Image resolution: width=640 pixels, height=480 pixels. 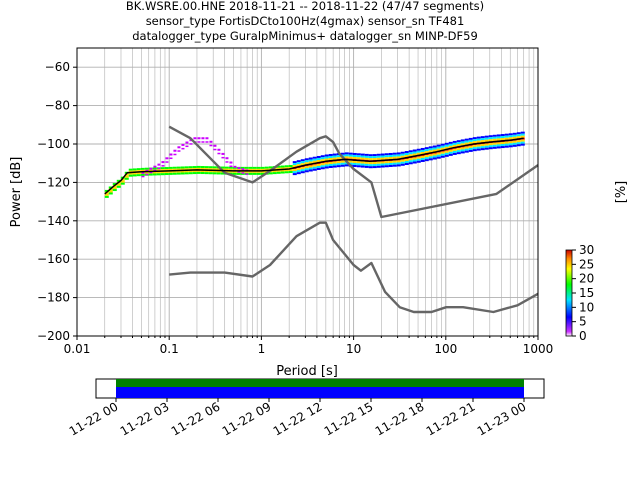 I want to click on timeline-tick-label: 11-22 00, so click(x=94, y=418).